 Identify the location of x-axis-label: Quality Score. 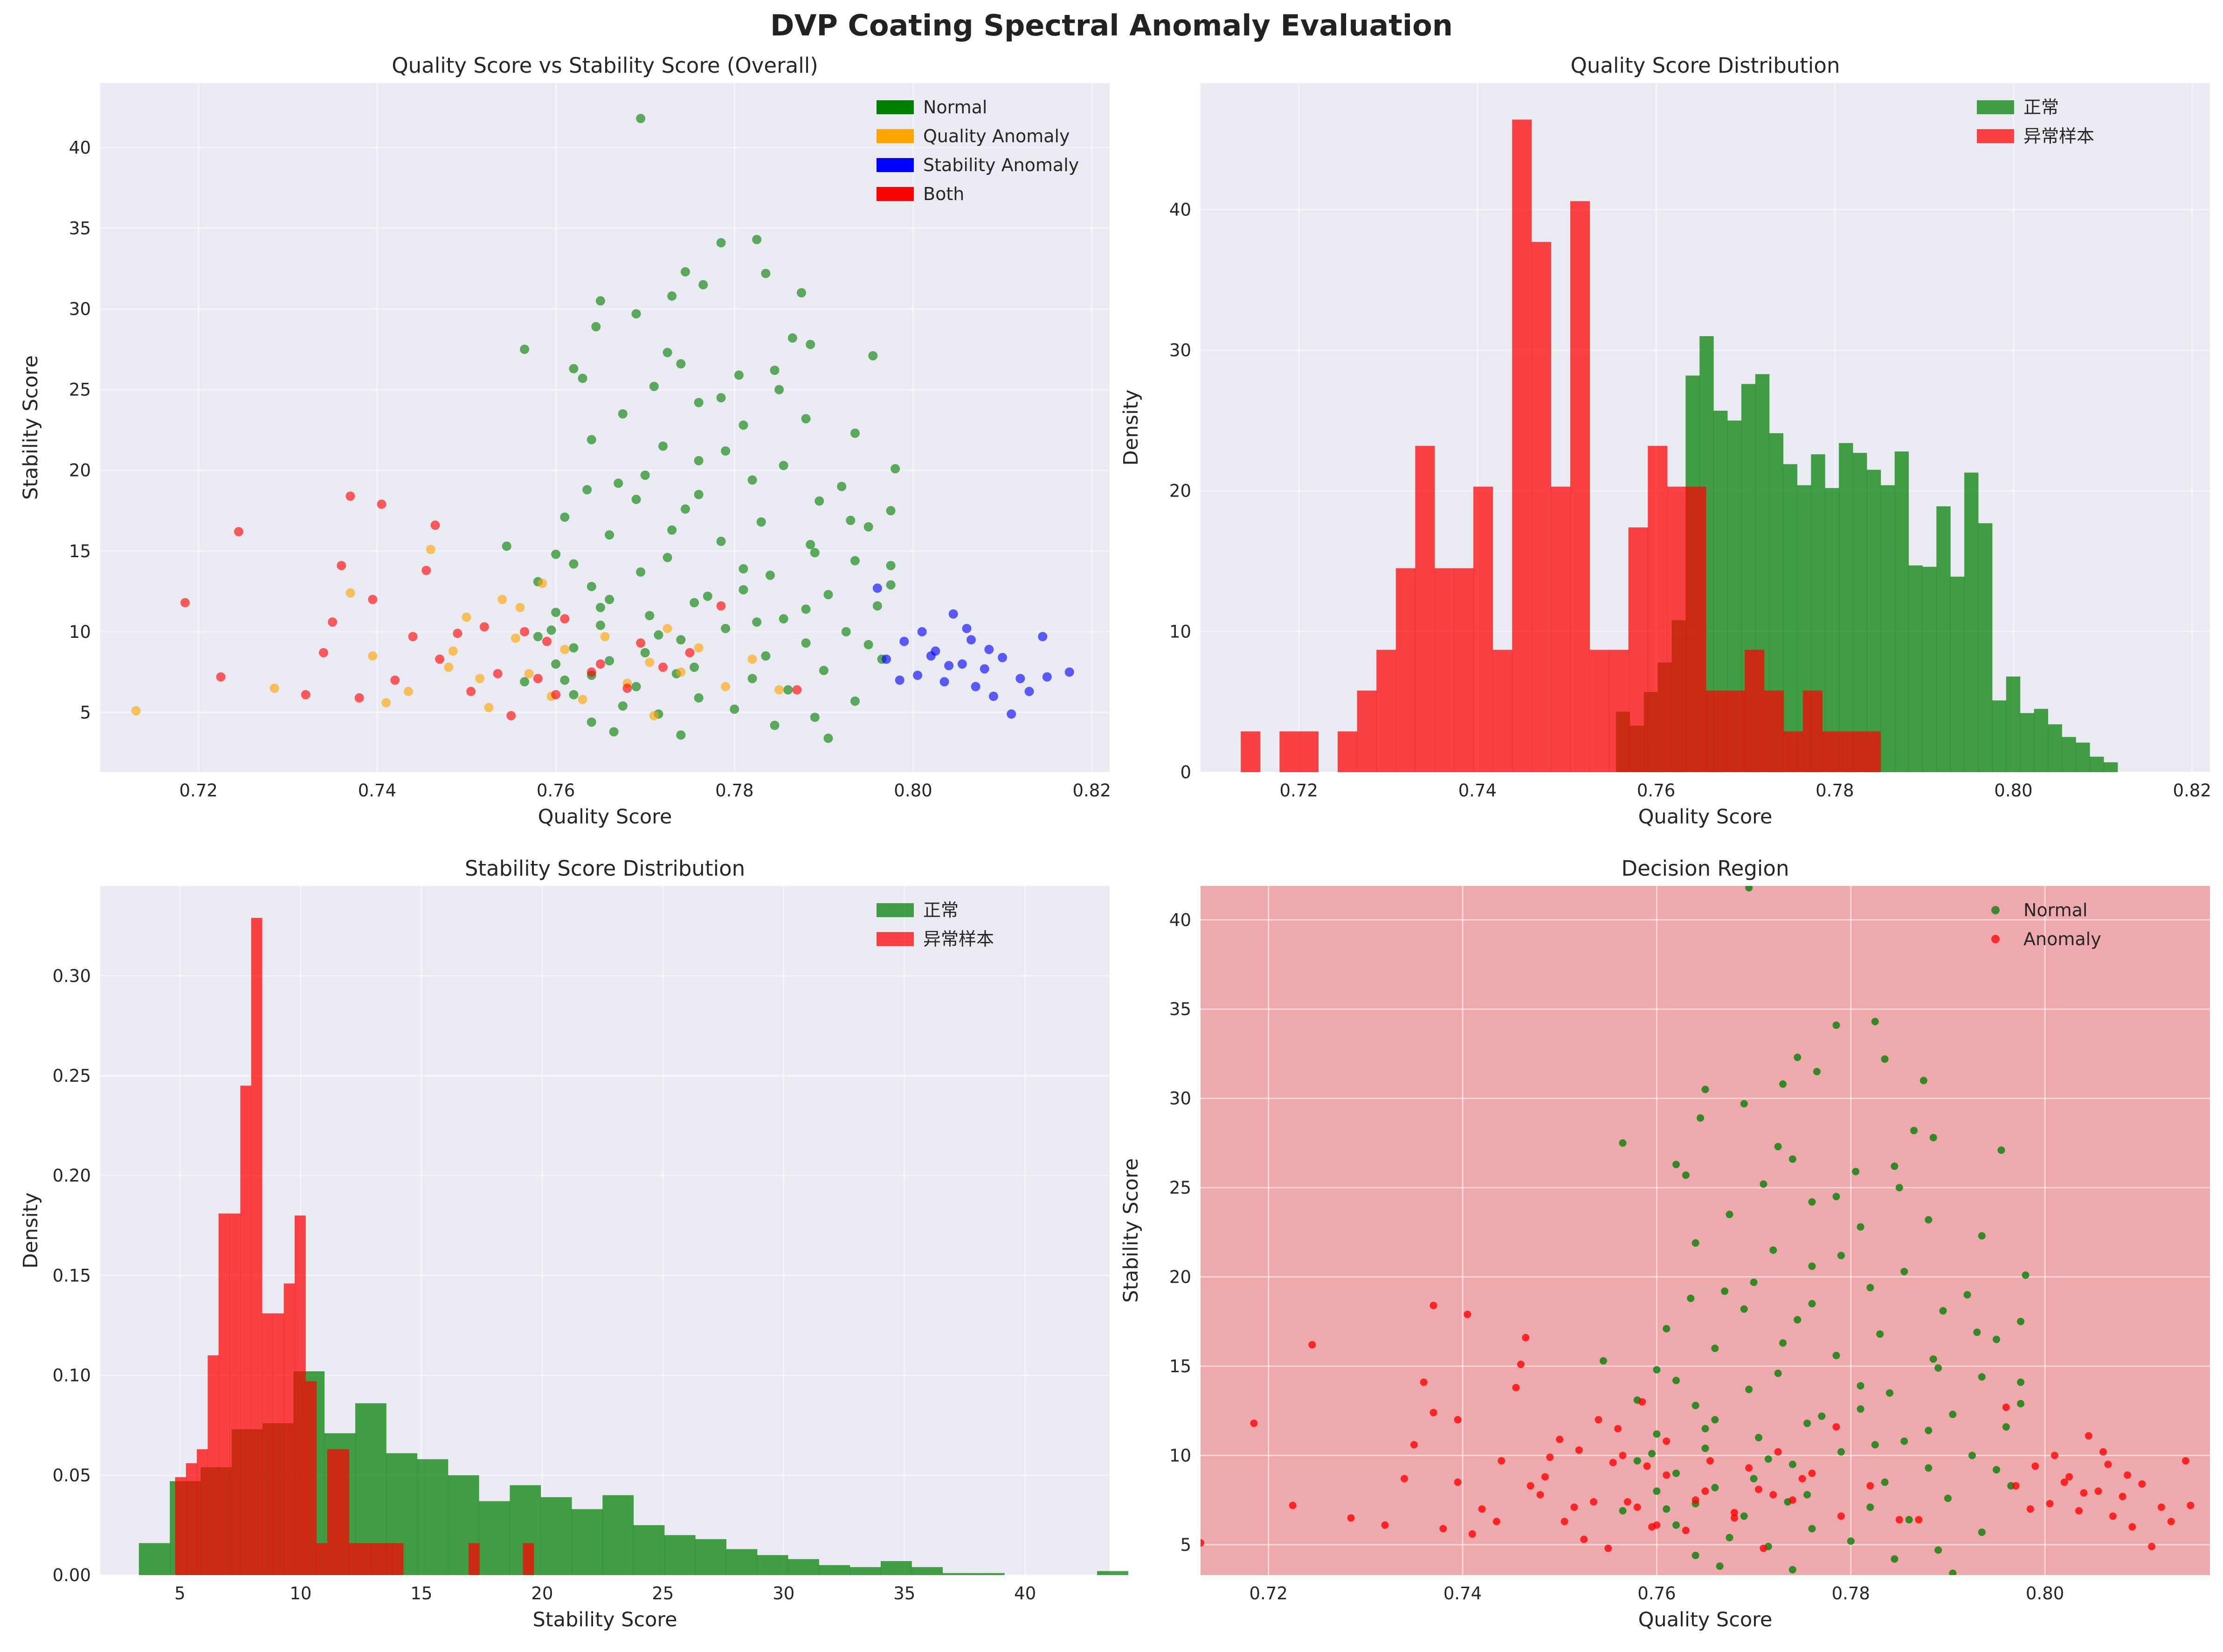
(1705, 817).